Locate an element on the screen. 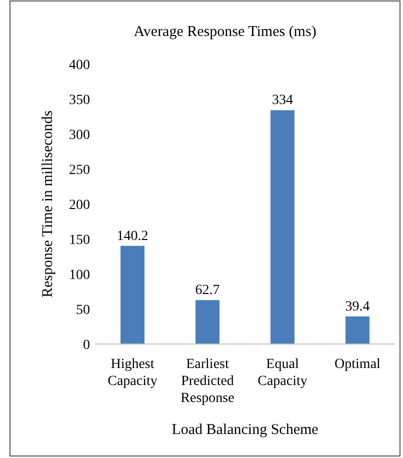 The image size is (403, 458). x-tick-label: Optimal is located at coordinates (357, 364).